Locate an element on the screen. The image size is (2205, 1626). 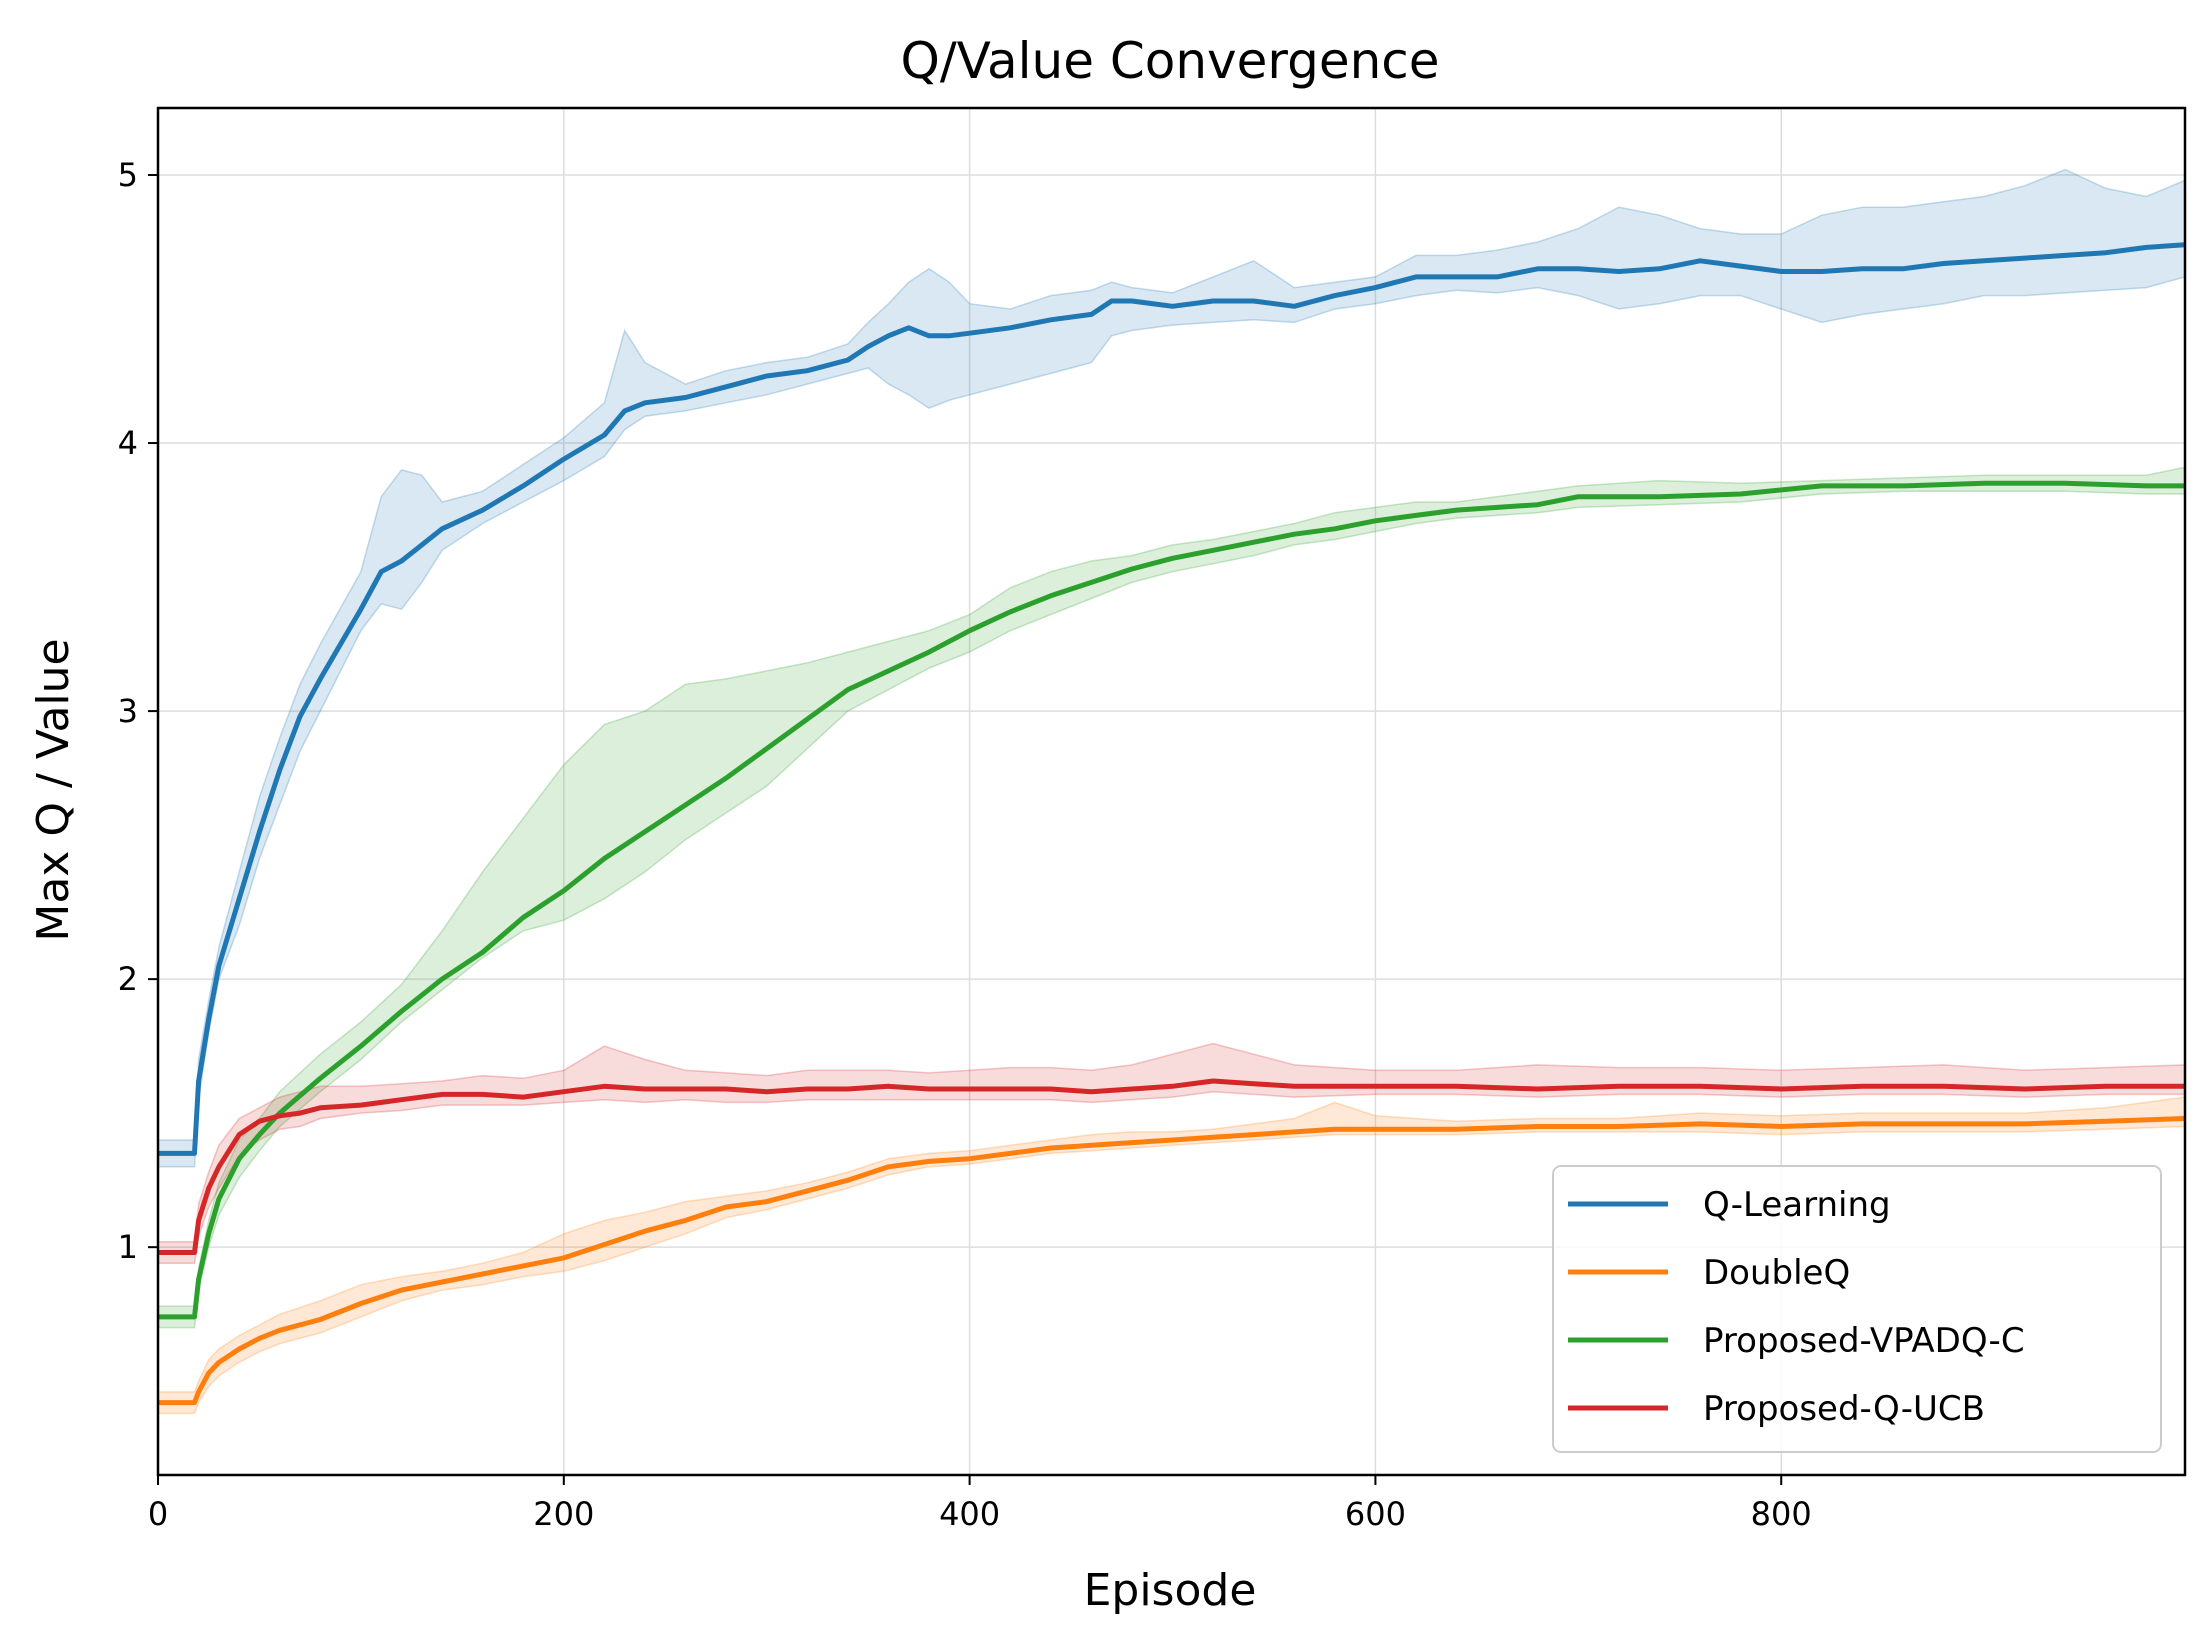
y-tick-label: 2 is located at coordinates (128, 979).